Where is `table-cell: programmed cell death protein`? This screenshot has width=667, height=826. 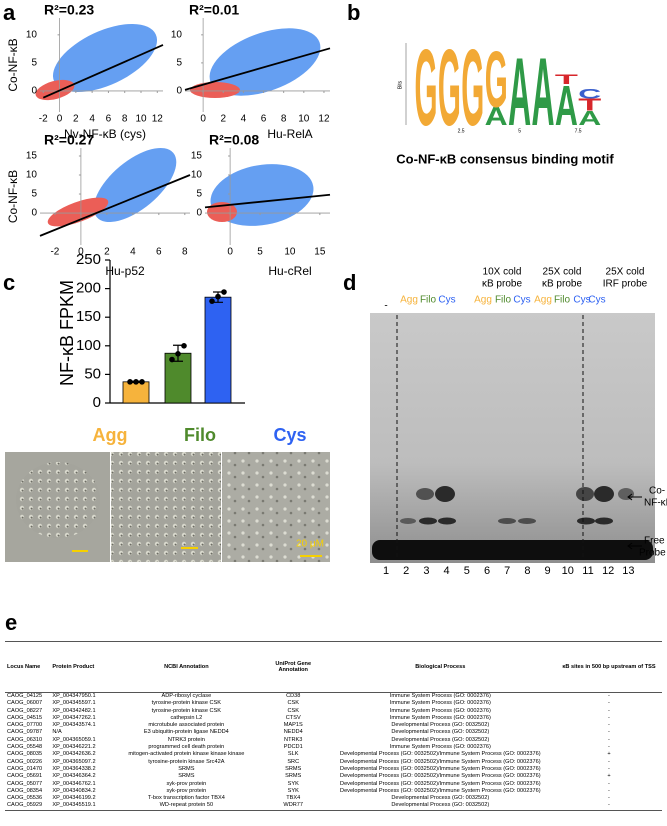
table-cell: programmed cell death protein is located at coordinates (186, 747).